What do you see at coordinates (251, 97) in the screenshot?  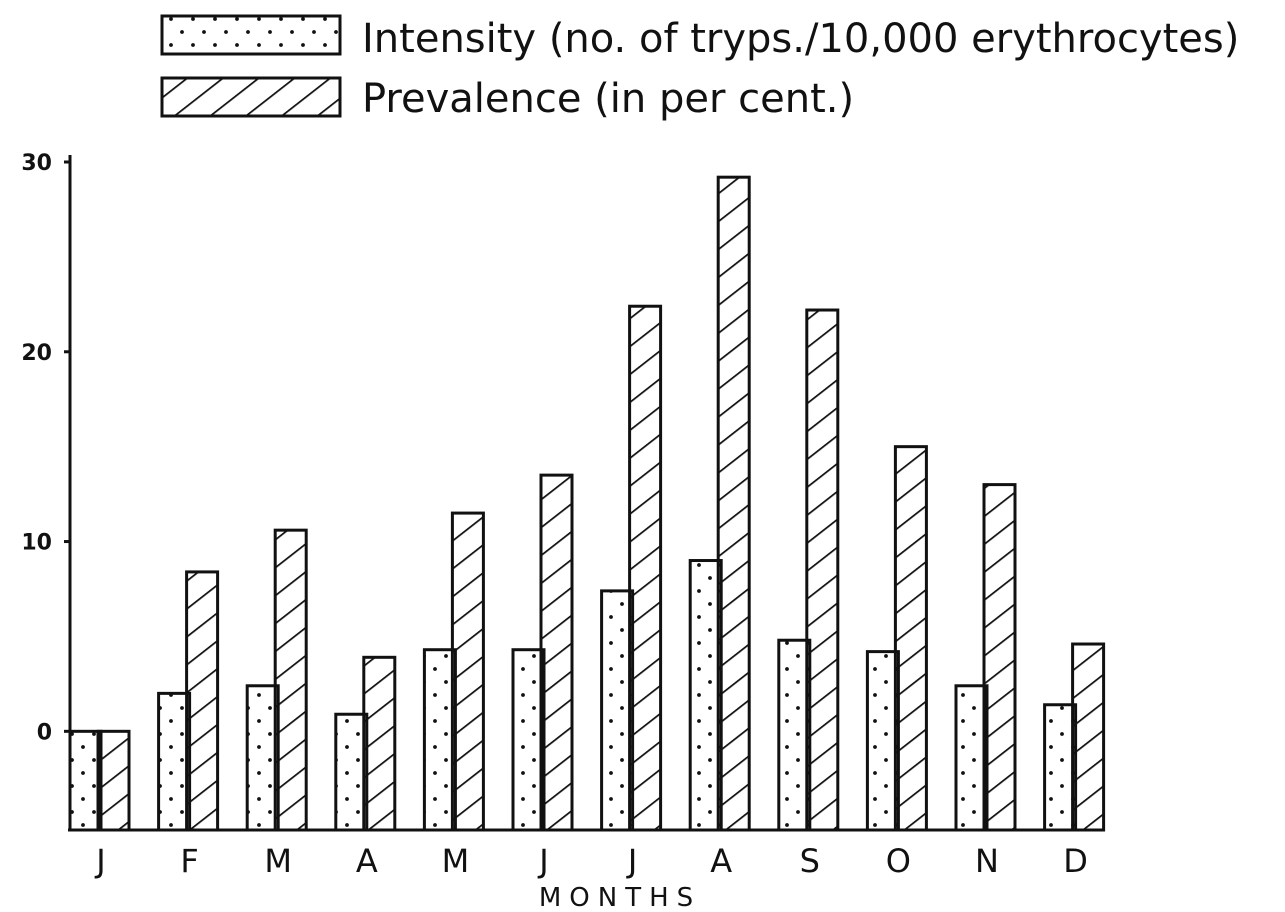 I see `legend-swatch-prevalence` at bounding box center [251, 97].